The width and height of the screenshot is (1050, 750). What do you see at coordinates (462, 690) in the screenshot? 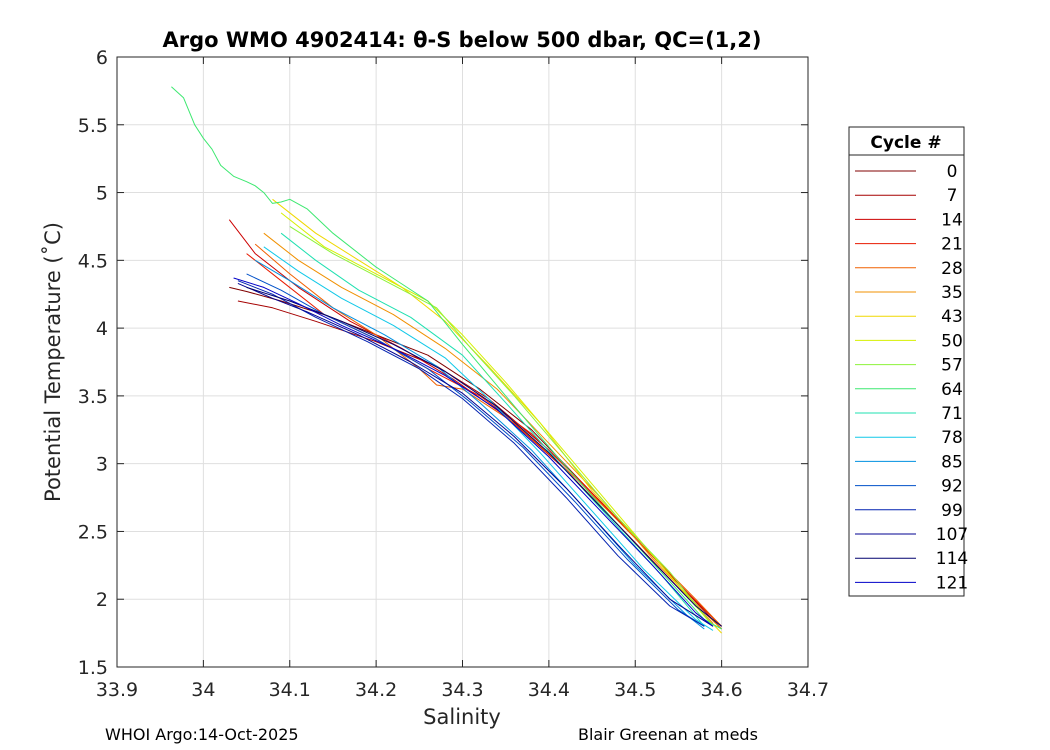
I see `x-tick-label: 34.3` at bounding box center [462, 690].